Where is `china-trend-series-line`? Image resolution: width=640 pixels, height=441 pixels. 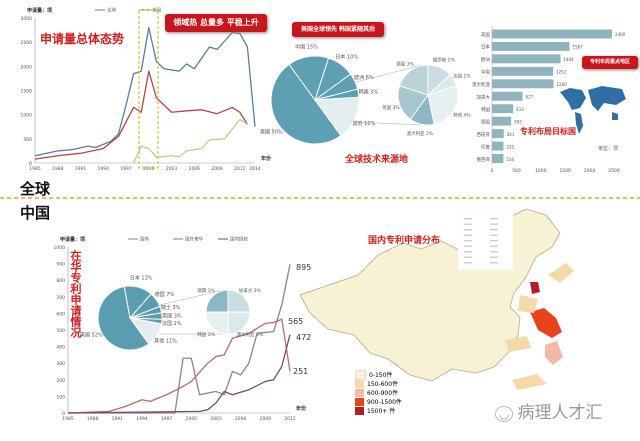
china-trend-series-line is located at coordinates (179, 374).